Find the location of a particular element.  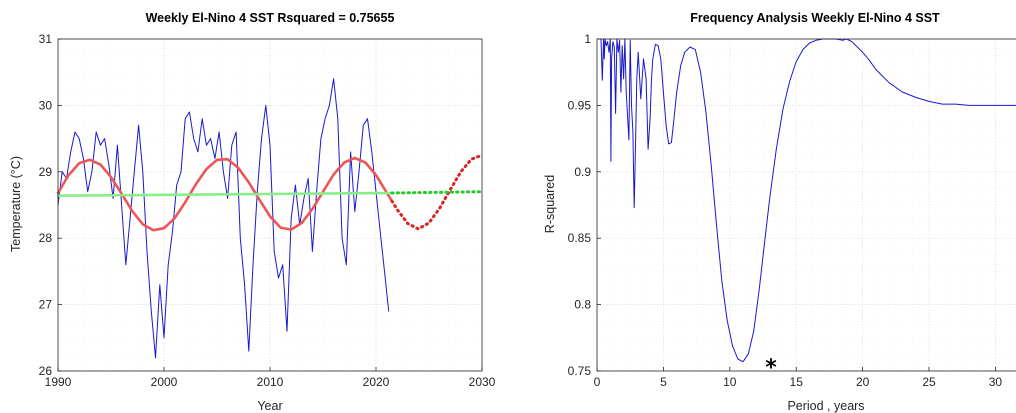

x-tick-label: 30 is located at coordinates (996, 382).